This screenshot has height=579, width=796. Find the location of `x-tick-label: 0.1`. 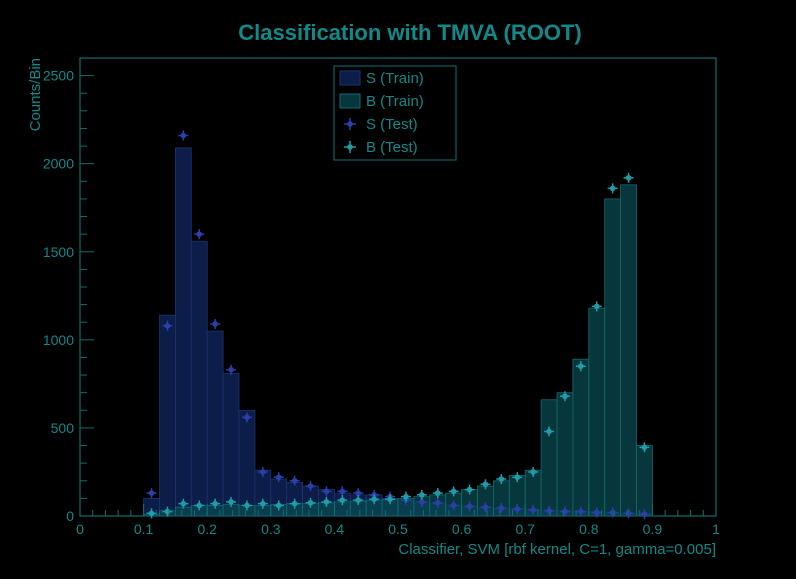

x-tick-label: 0.1 is located at coordinates (144, 529).